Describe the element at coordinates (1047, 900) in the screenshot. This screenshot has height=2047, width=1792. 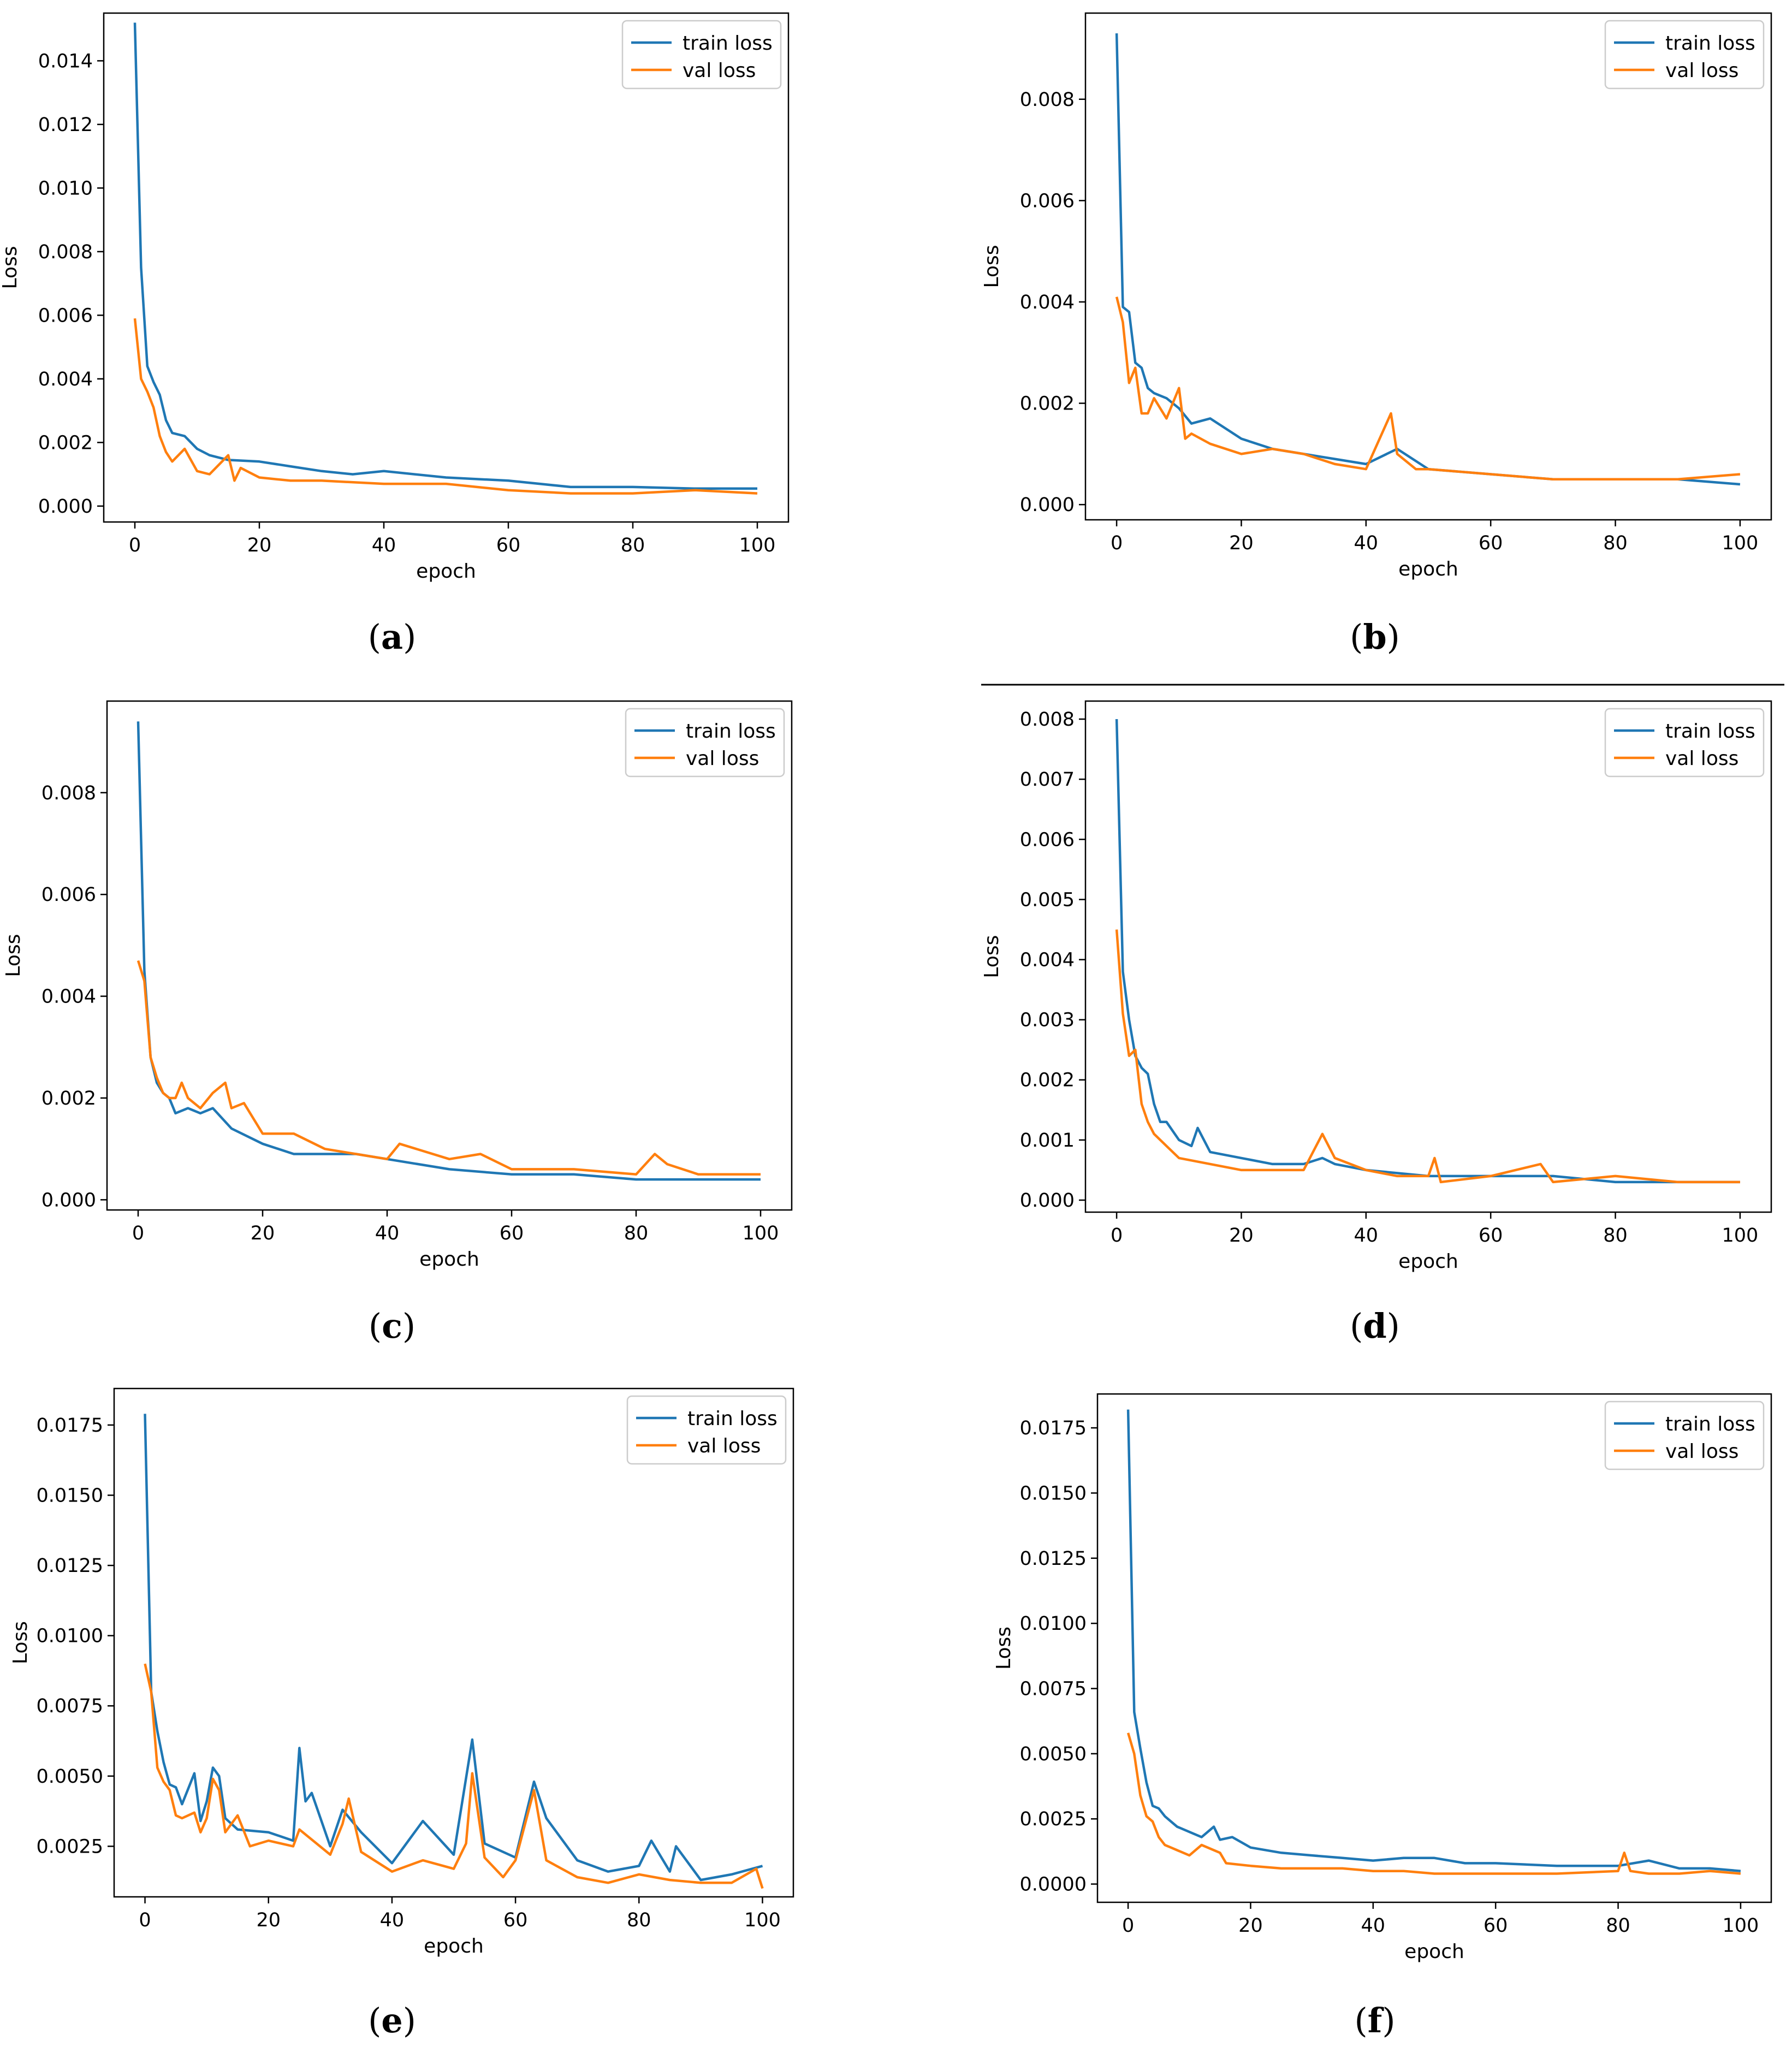
I see `y-tick-label: 0.005` at that location.